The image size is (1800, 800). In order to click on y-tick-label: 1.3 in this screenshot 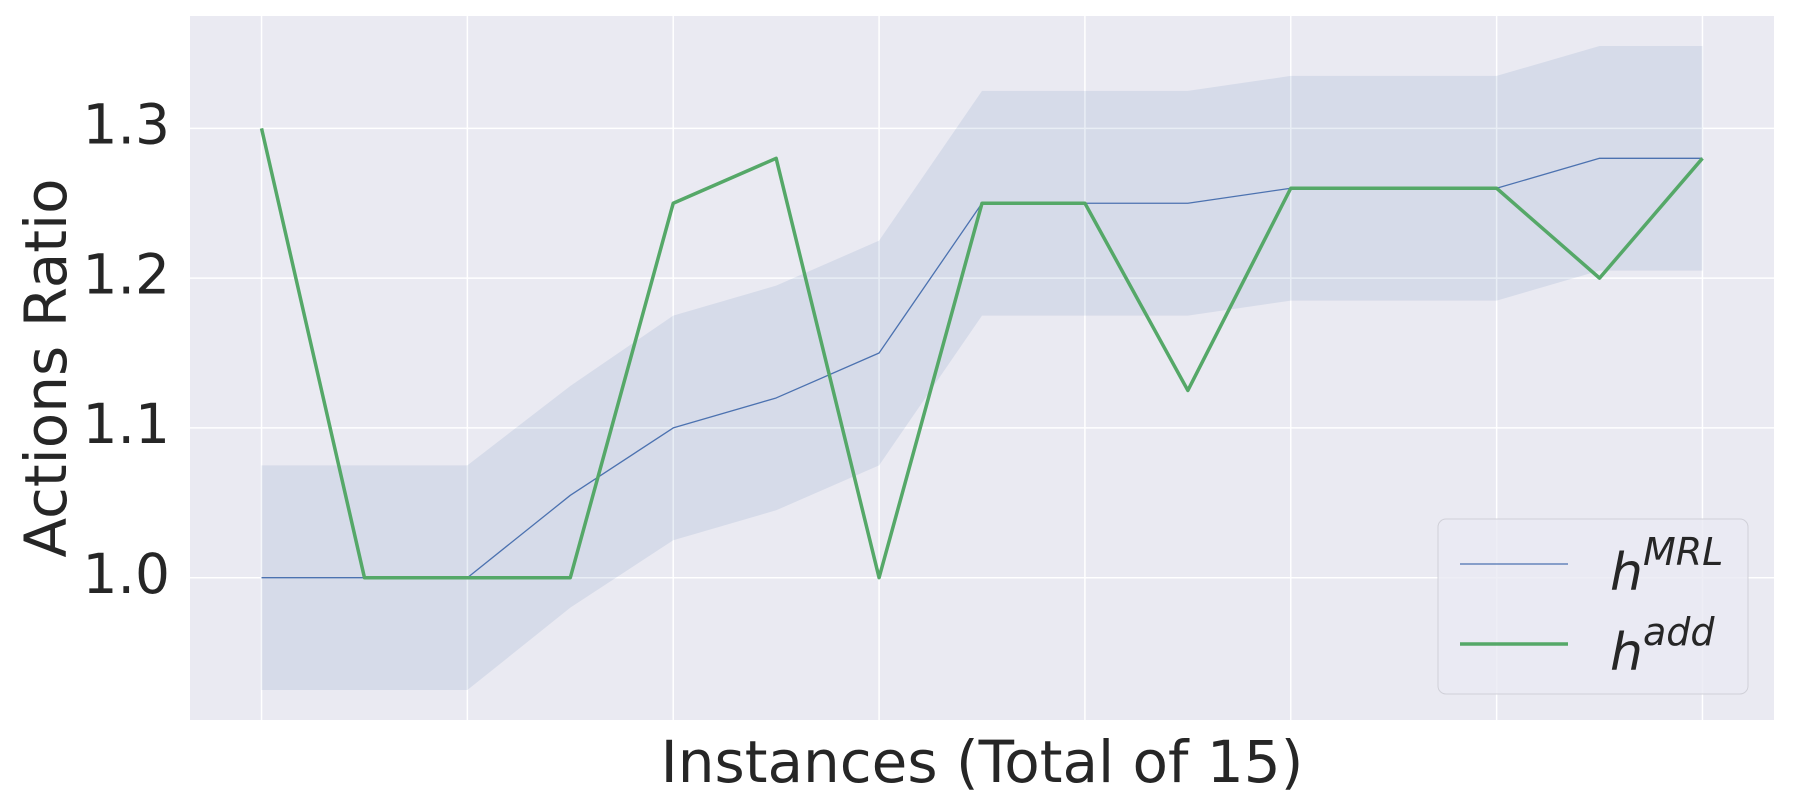, I will do `click(126, 124)`.